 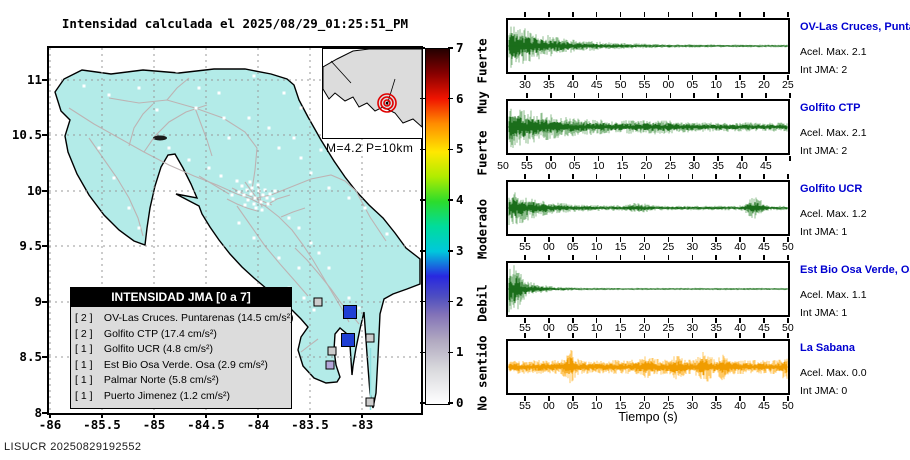 I want to click on legend-item-label: OV-Las Cruces. Puntarenas (14.5 cm/s²), so click(x=197, y=318).